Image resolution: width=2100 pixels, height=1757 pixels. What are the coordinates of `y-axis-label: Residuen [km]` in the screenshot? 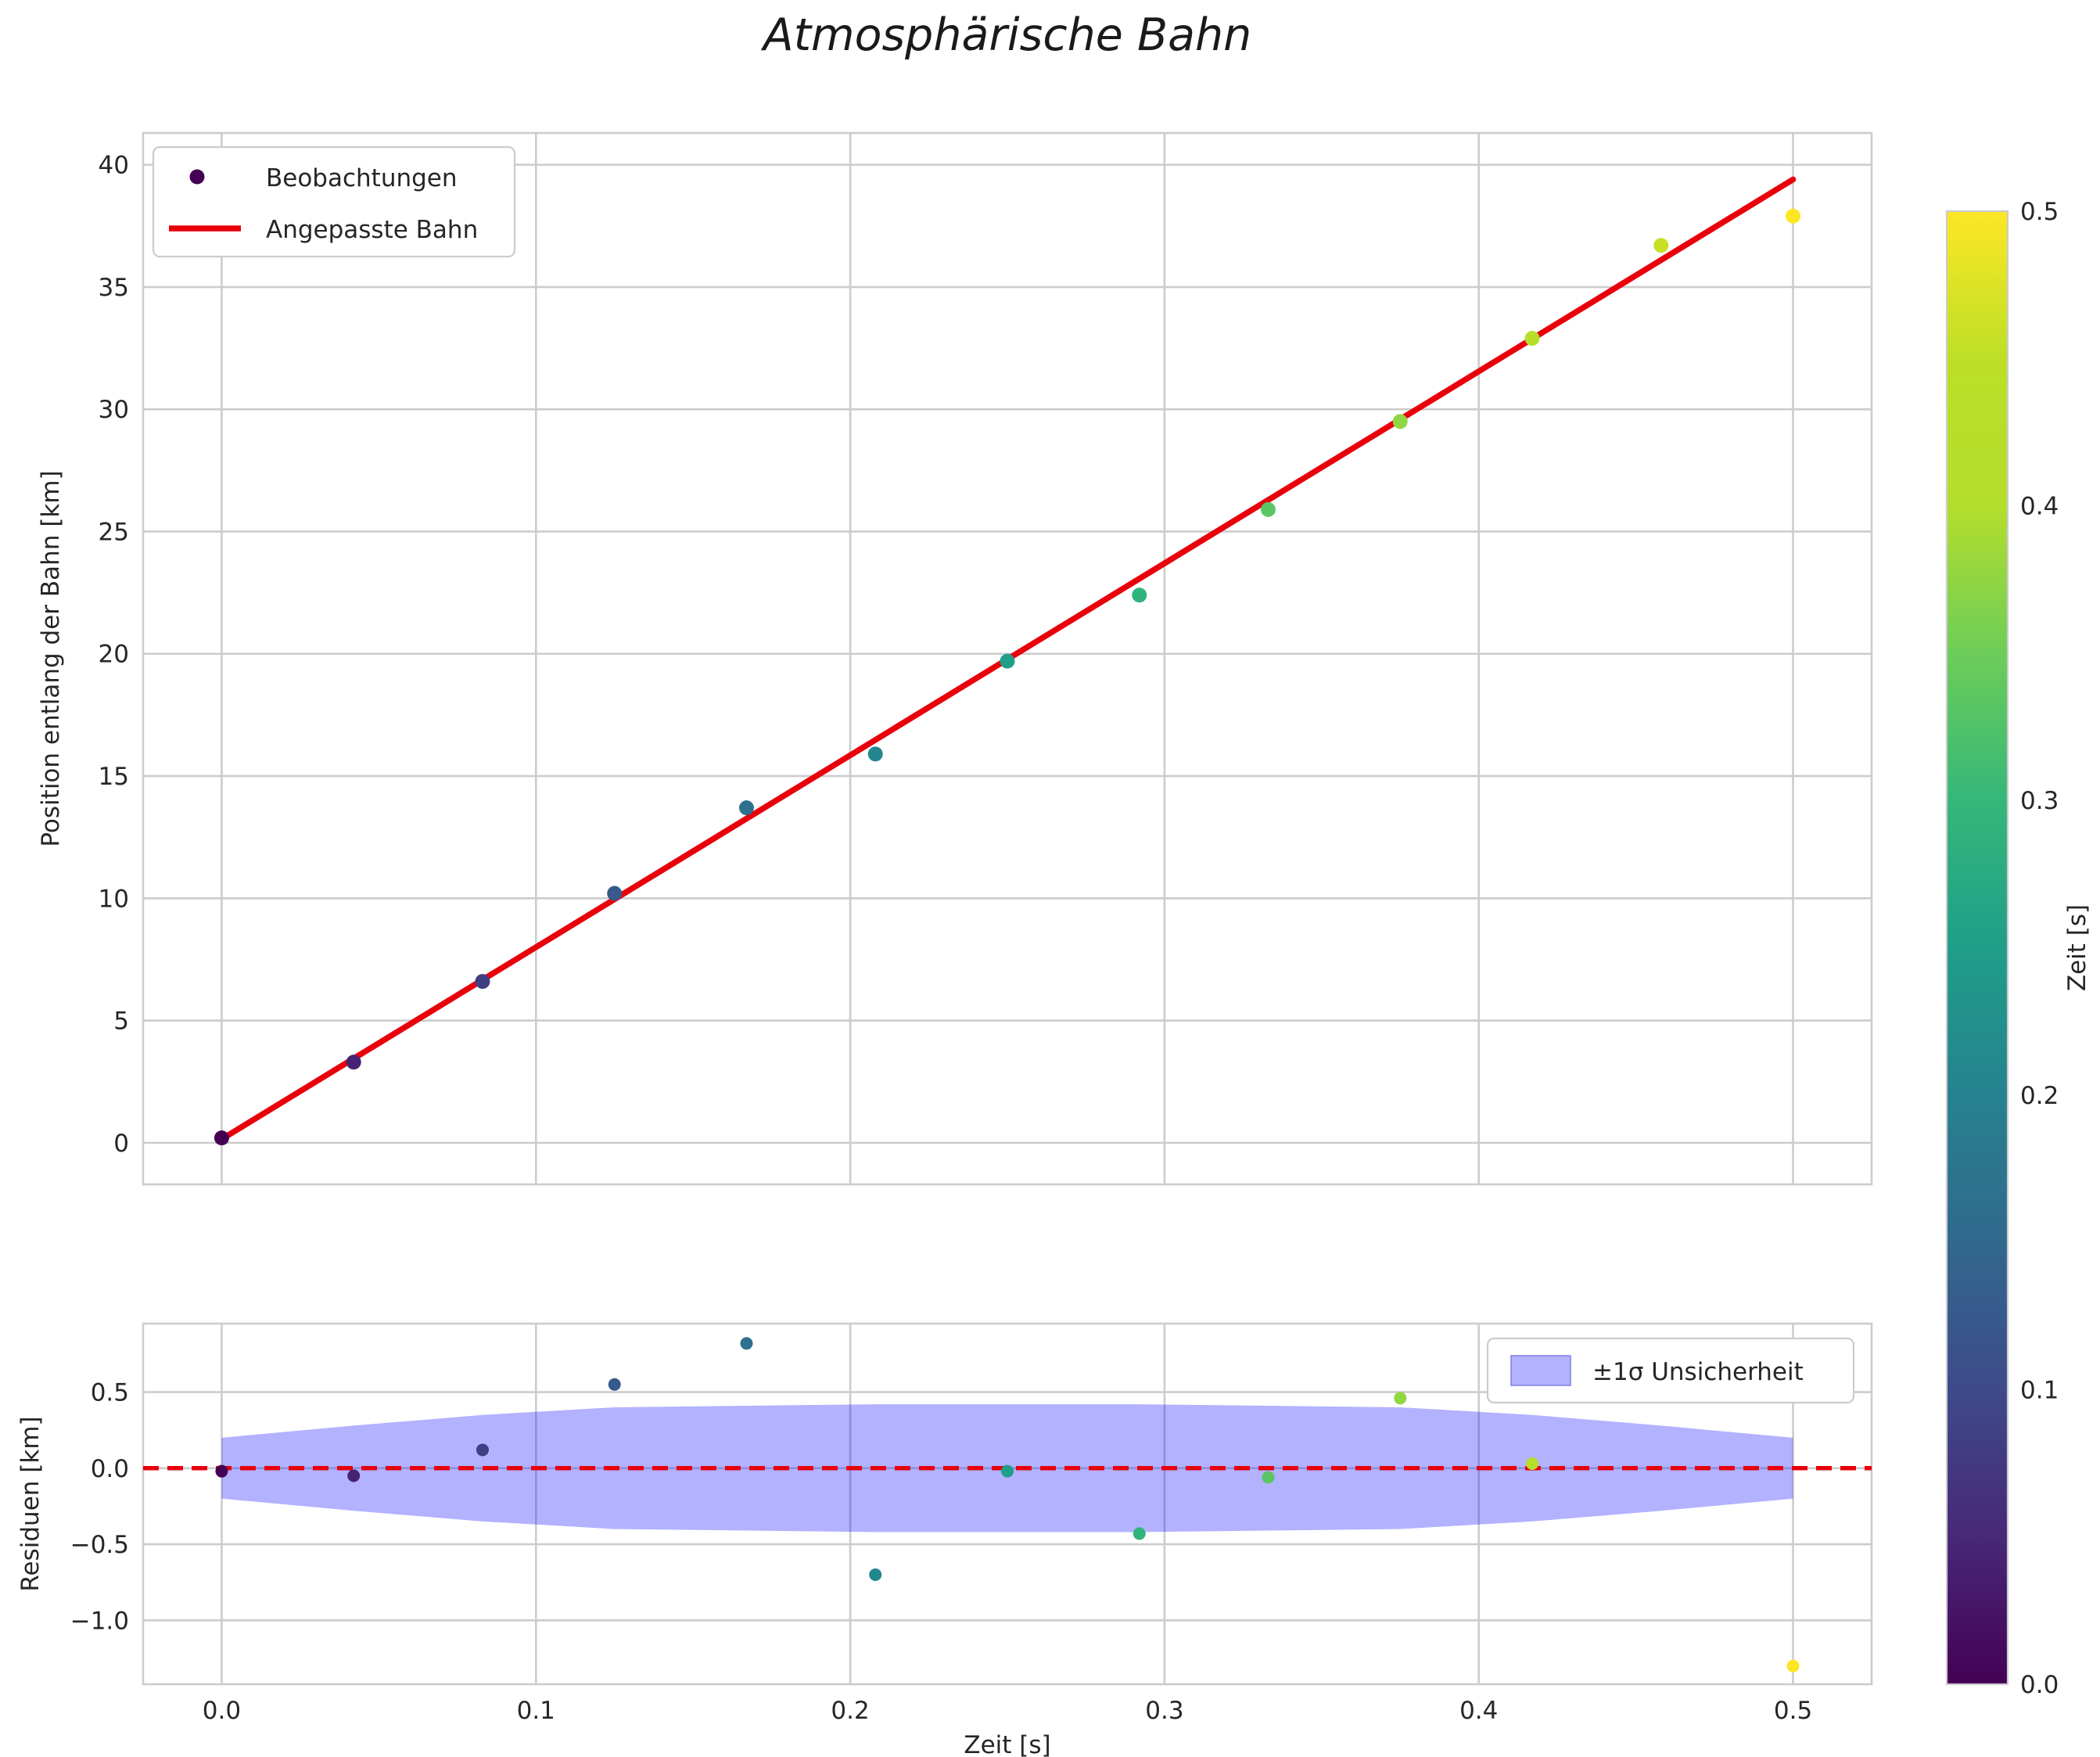 It's located at (30, 1503).